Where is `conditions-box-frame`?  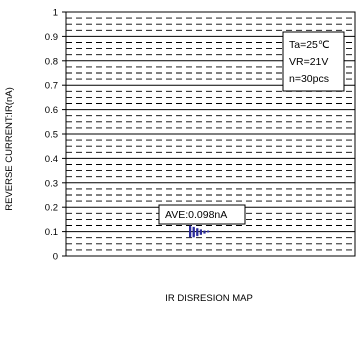
conditions-box-frame is located at coordinates (313, 61).